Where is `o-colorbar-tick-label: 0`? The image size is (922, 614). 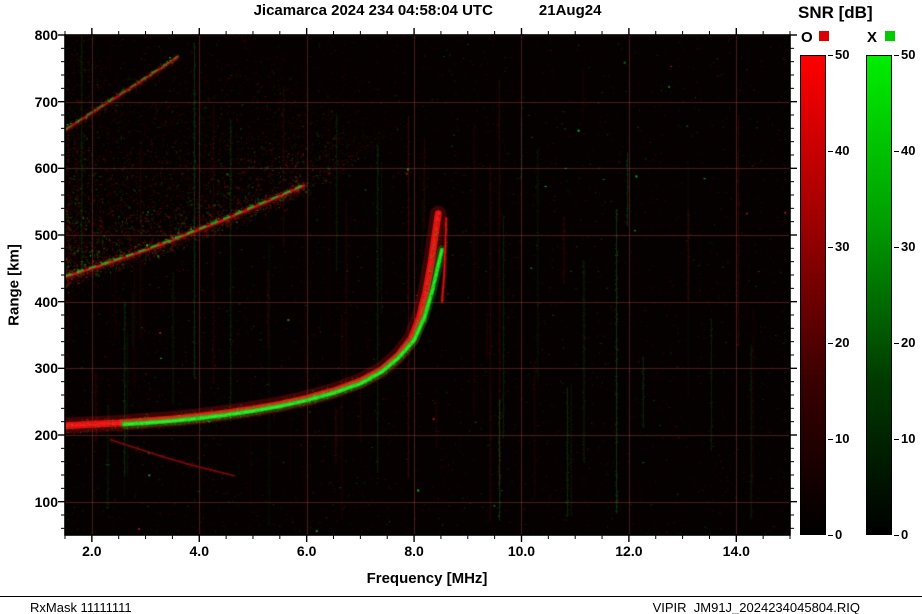
o-colorbar-tick-label: 0 is located at coordinates (839, 534).